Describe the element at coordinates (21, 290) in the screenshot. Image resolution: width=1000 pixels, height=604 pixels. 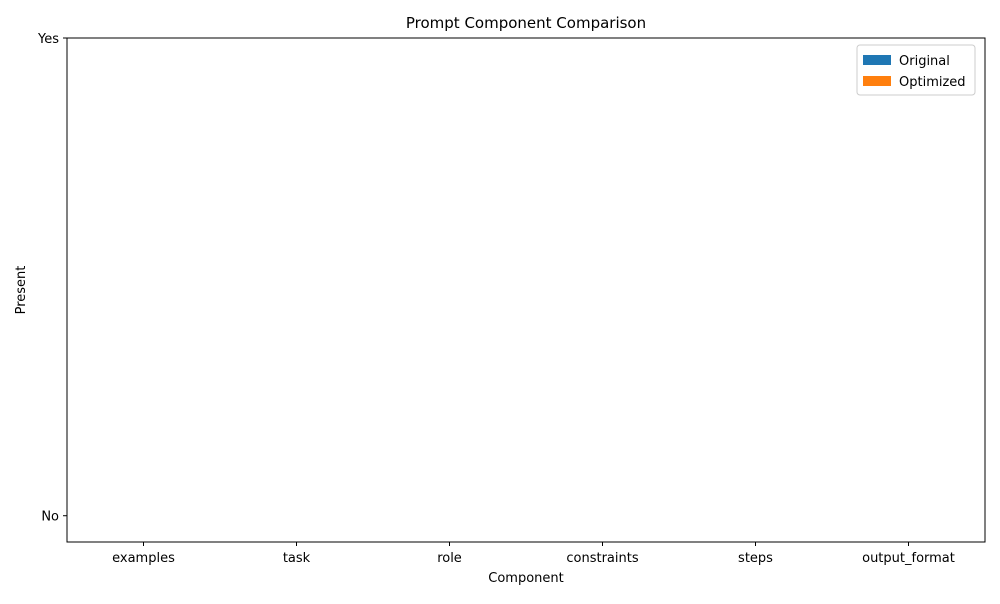
I see `y-axis-label: Present` at that location.